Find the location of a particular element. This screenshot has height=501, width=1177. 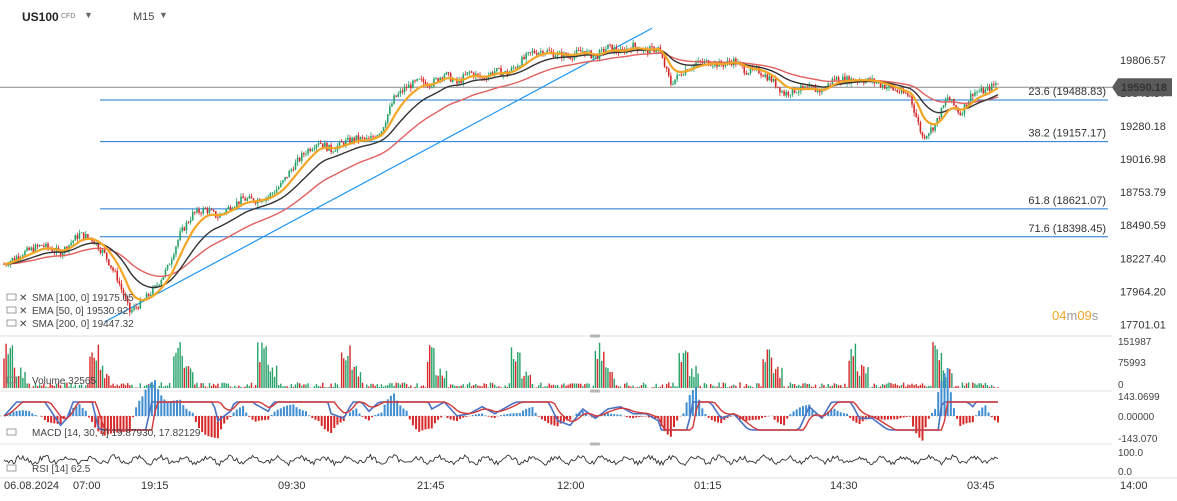

x-tick-label: 06.08.2024 is located at coordinates (31, 486).